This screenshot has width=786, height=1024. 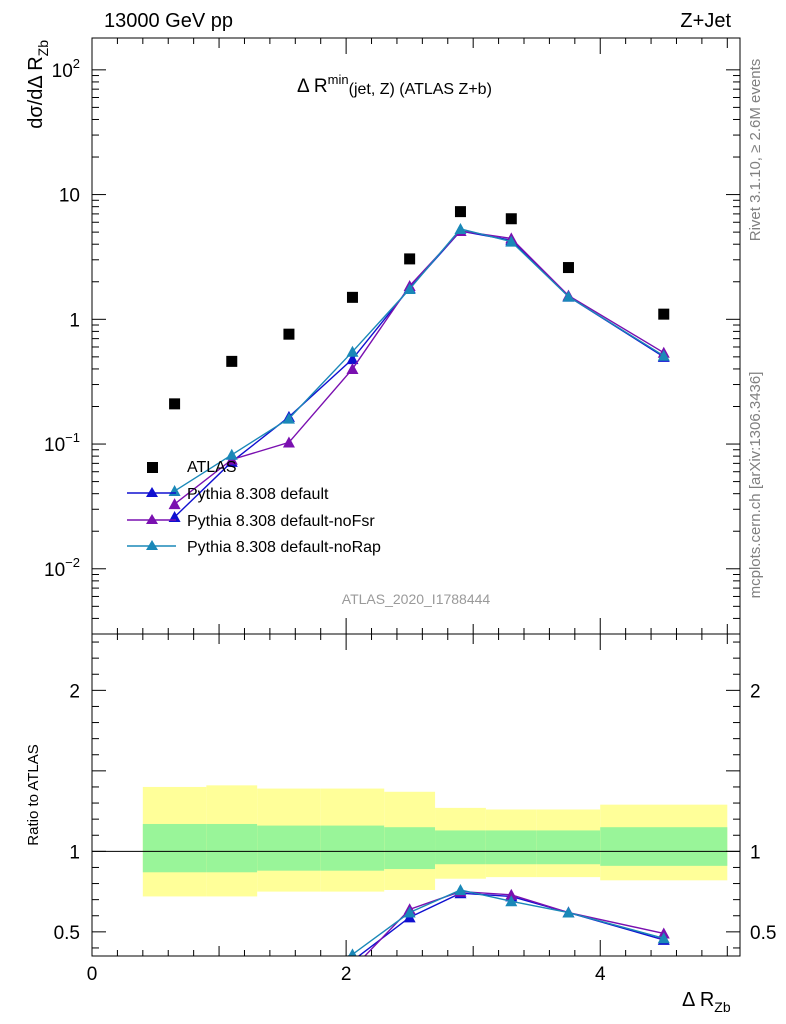 What do you see at coordinates (72, 562) in the screenshot?
I see `main-ytick-label-exp: −2` at bounding box center [72, 562].